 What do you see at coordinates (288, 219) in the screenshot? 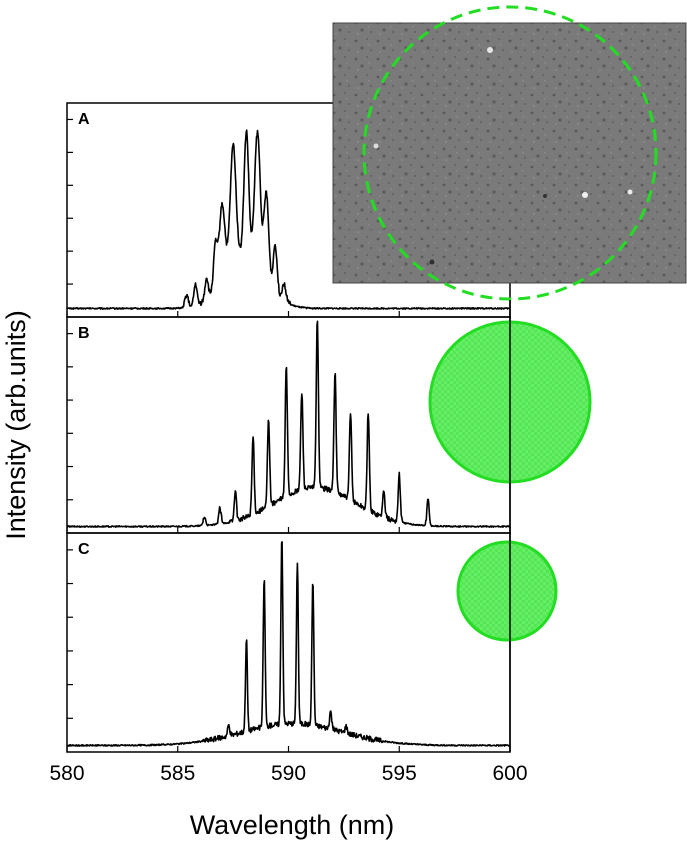
I see `spectrum-line-A` at bounding box center [288, 219].